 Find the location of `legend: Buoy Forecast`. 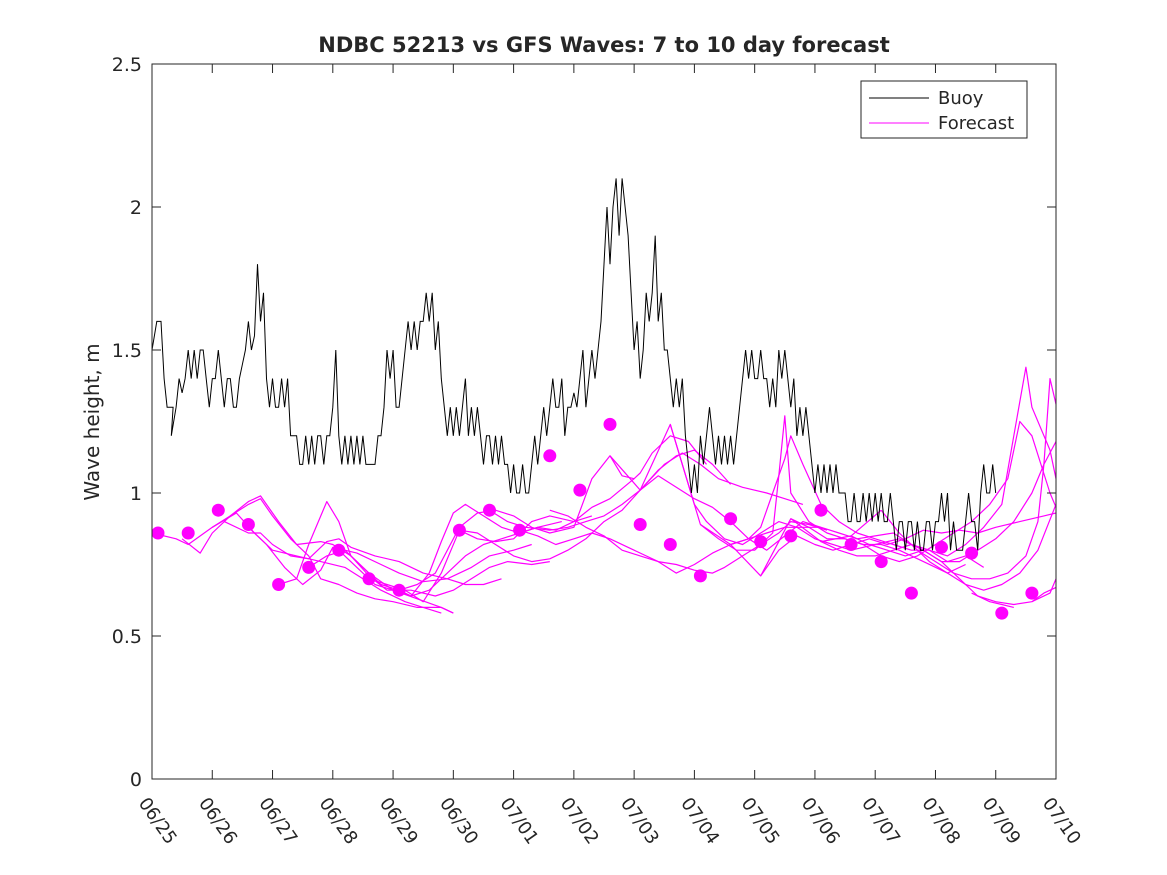

legend: Buoy Forecast is located at coordinates (944, 109).